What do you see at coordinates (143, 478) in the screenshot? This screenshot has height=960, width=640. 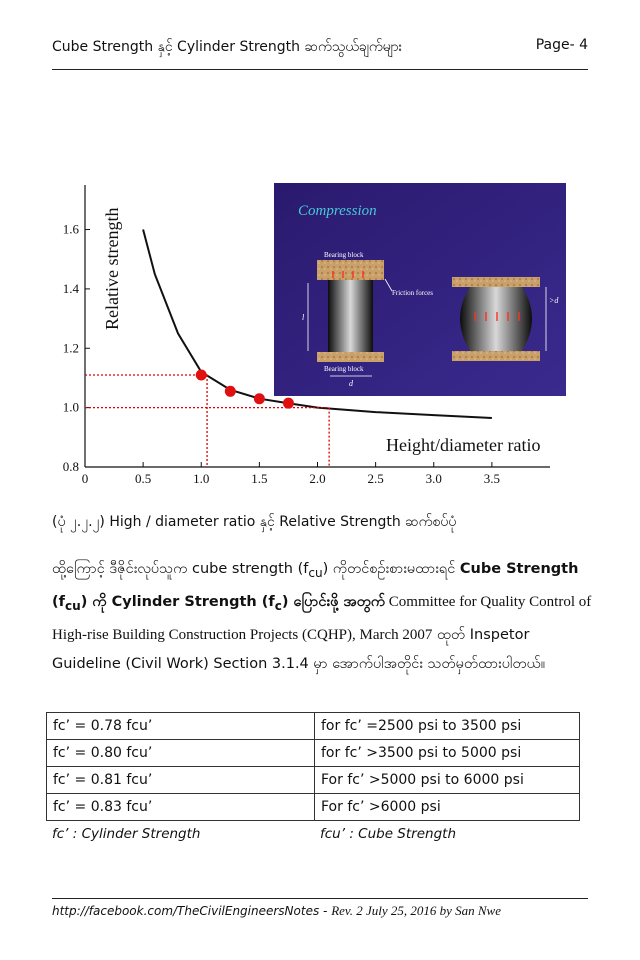 I see `x-tick-label: 0.5` at bounding box center [143, 478].